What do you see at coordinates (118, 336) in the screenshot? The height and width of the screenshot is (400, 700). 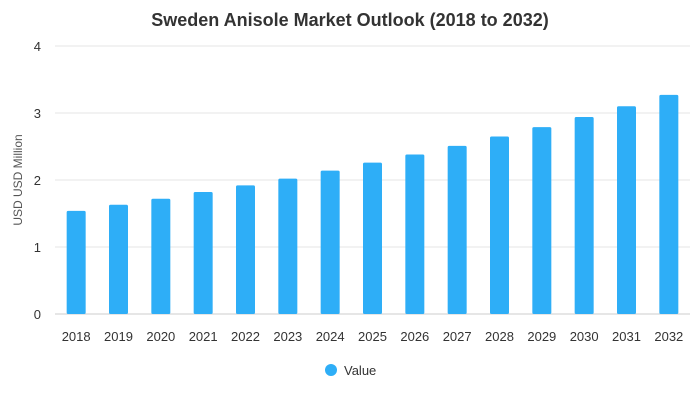 I see `x-tick-label-2019: 2019` at bounding box center [118, 336].